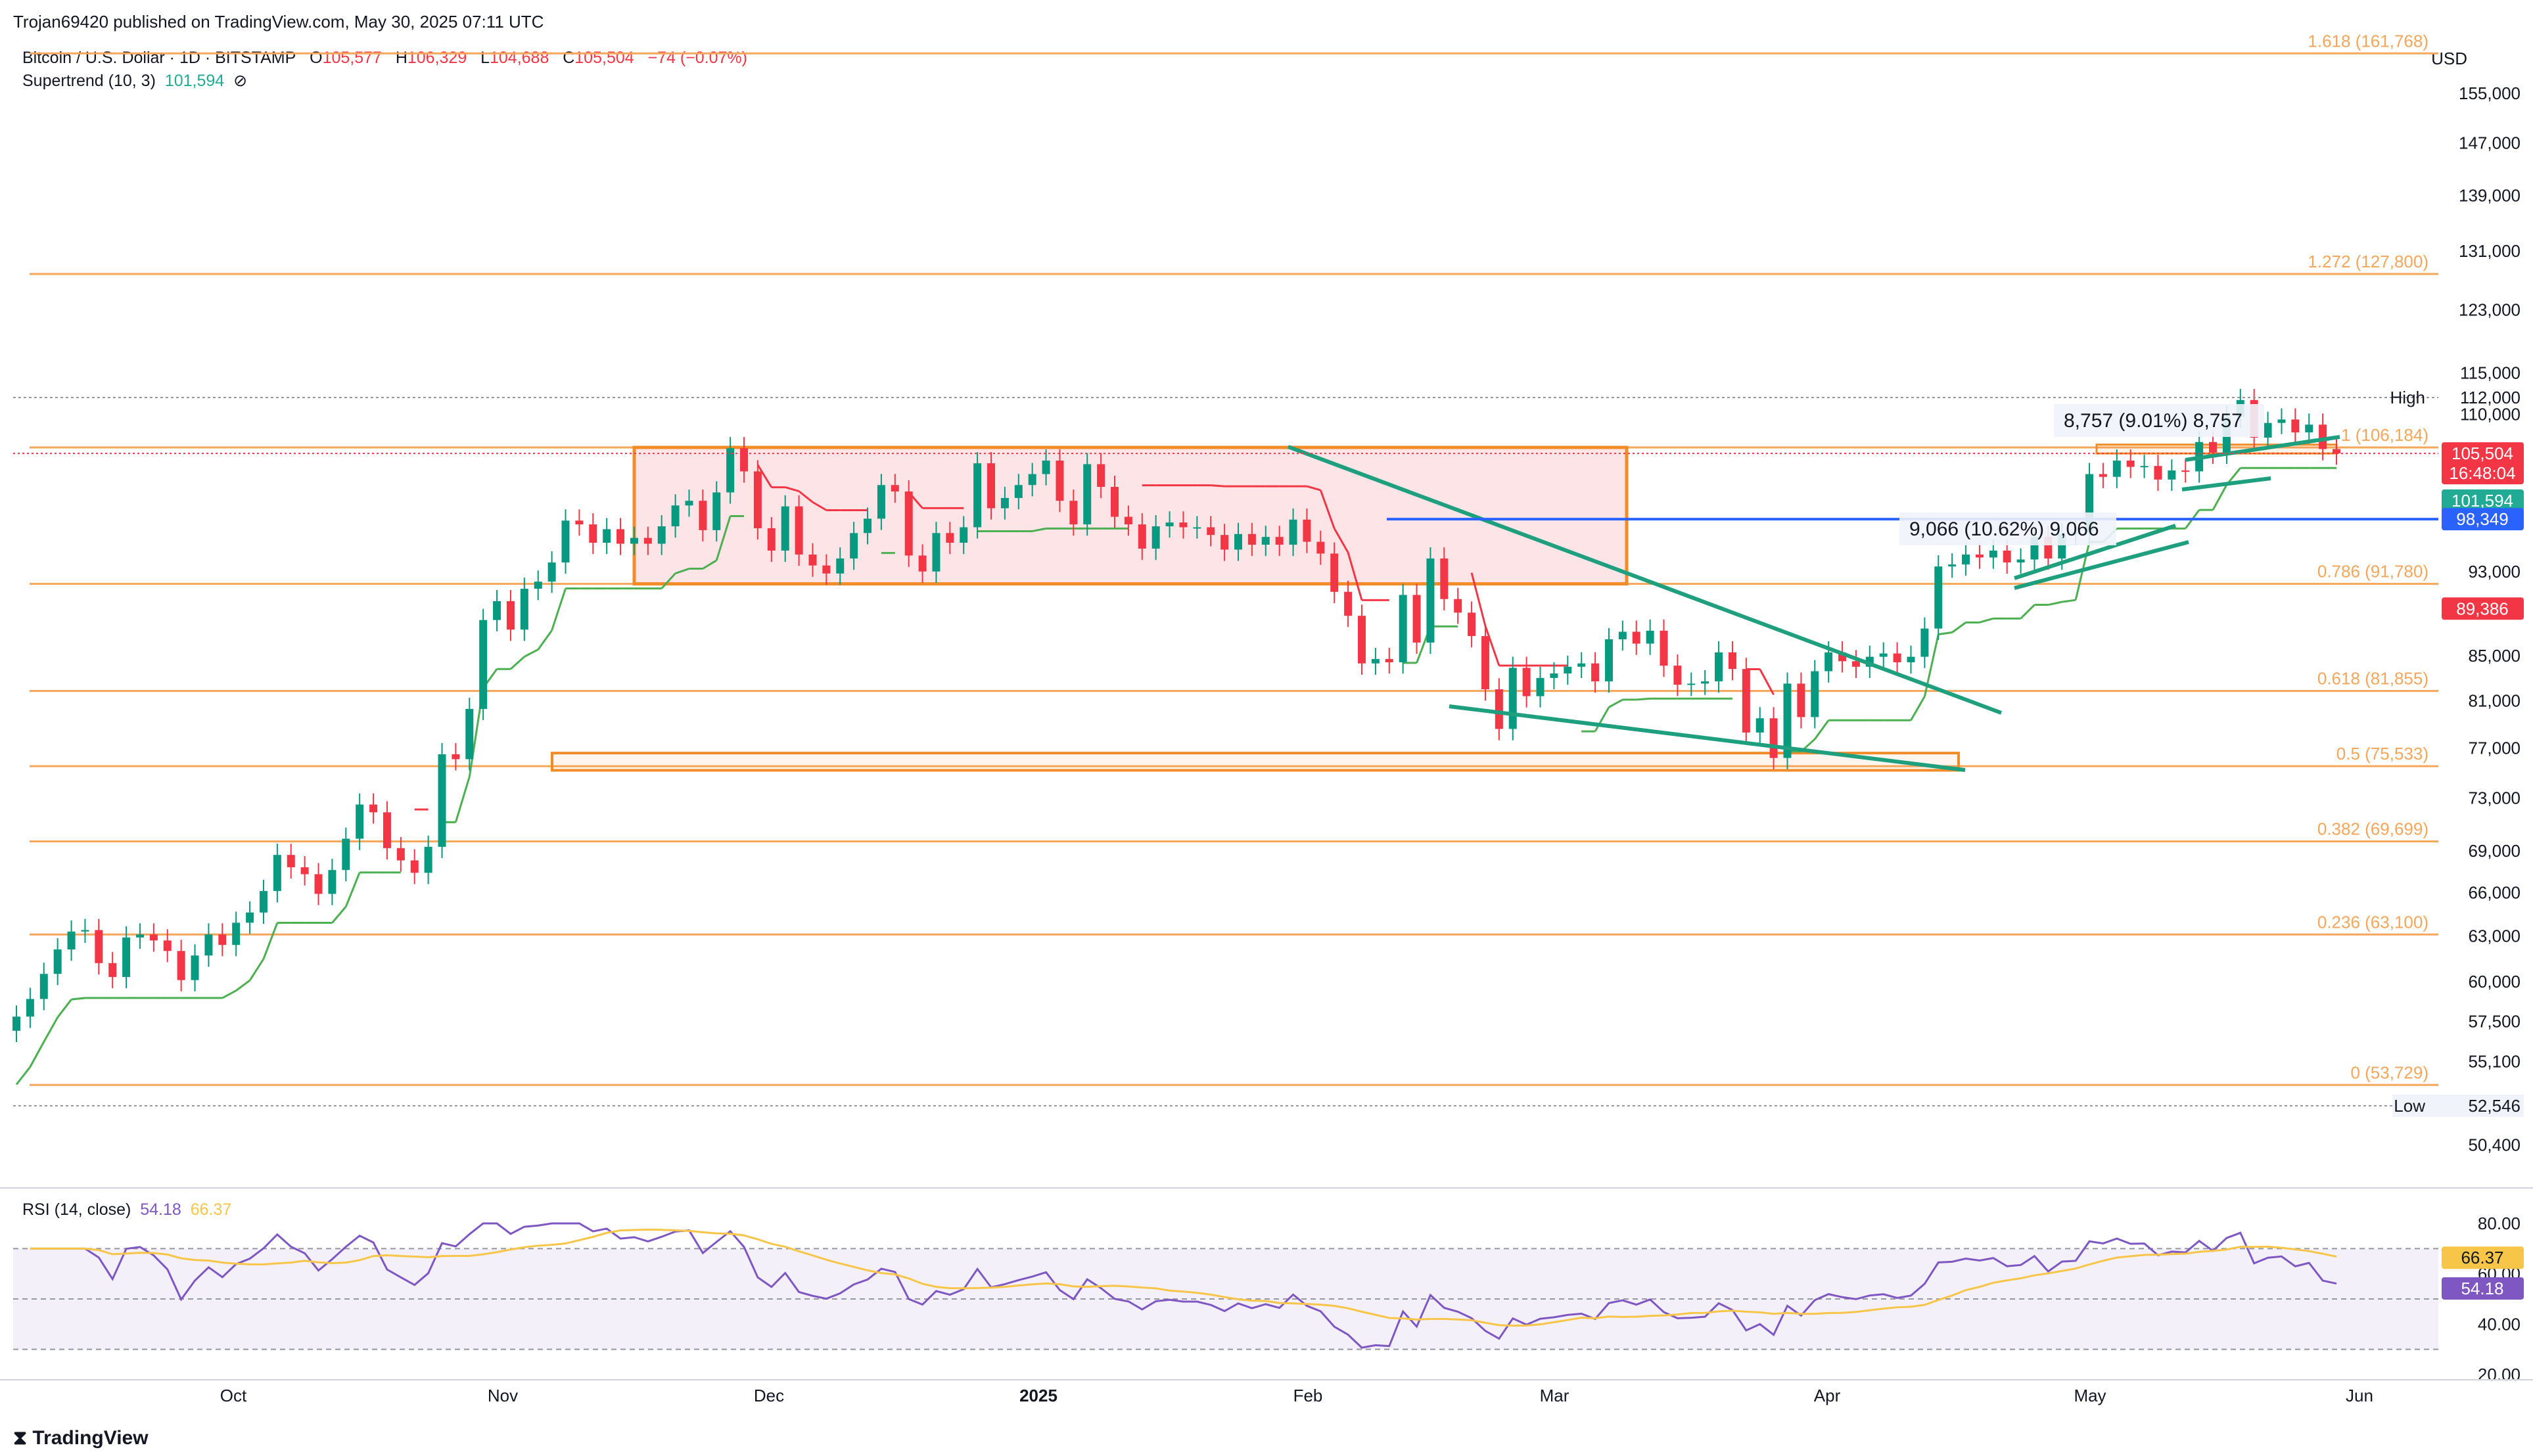  Describe the element at coordinates (2382, 753) in the screenshot. I see `fib-label: 0.5 (75,533)` at that location.